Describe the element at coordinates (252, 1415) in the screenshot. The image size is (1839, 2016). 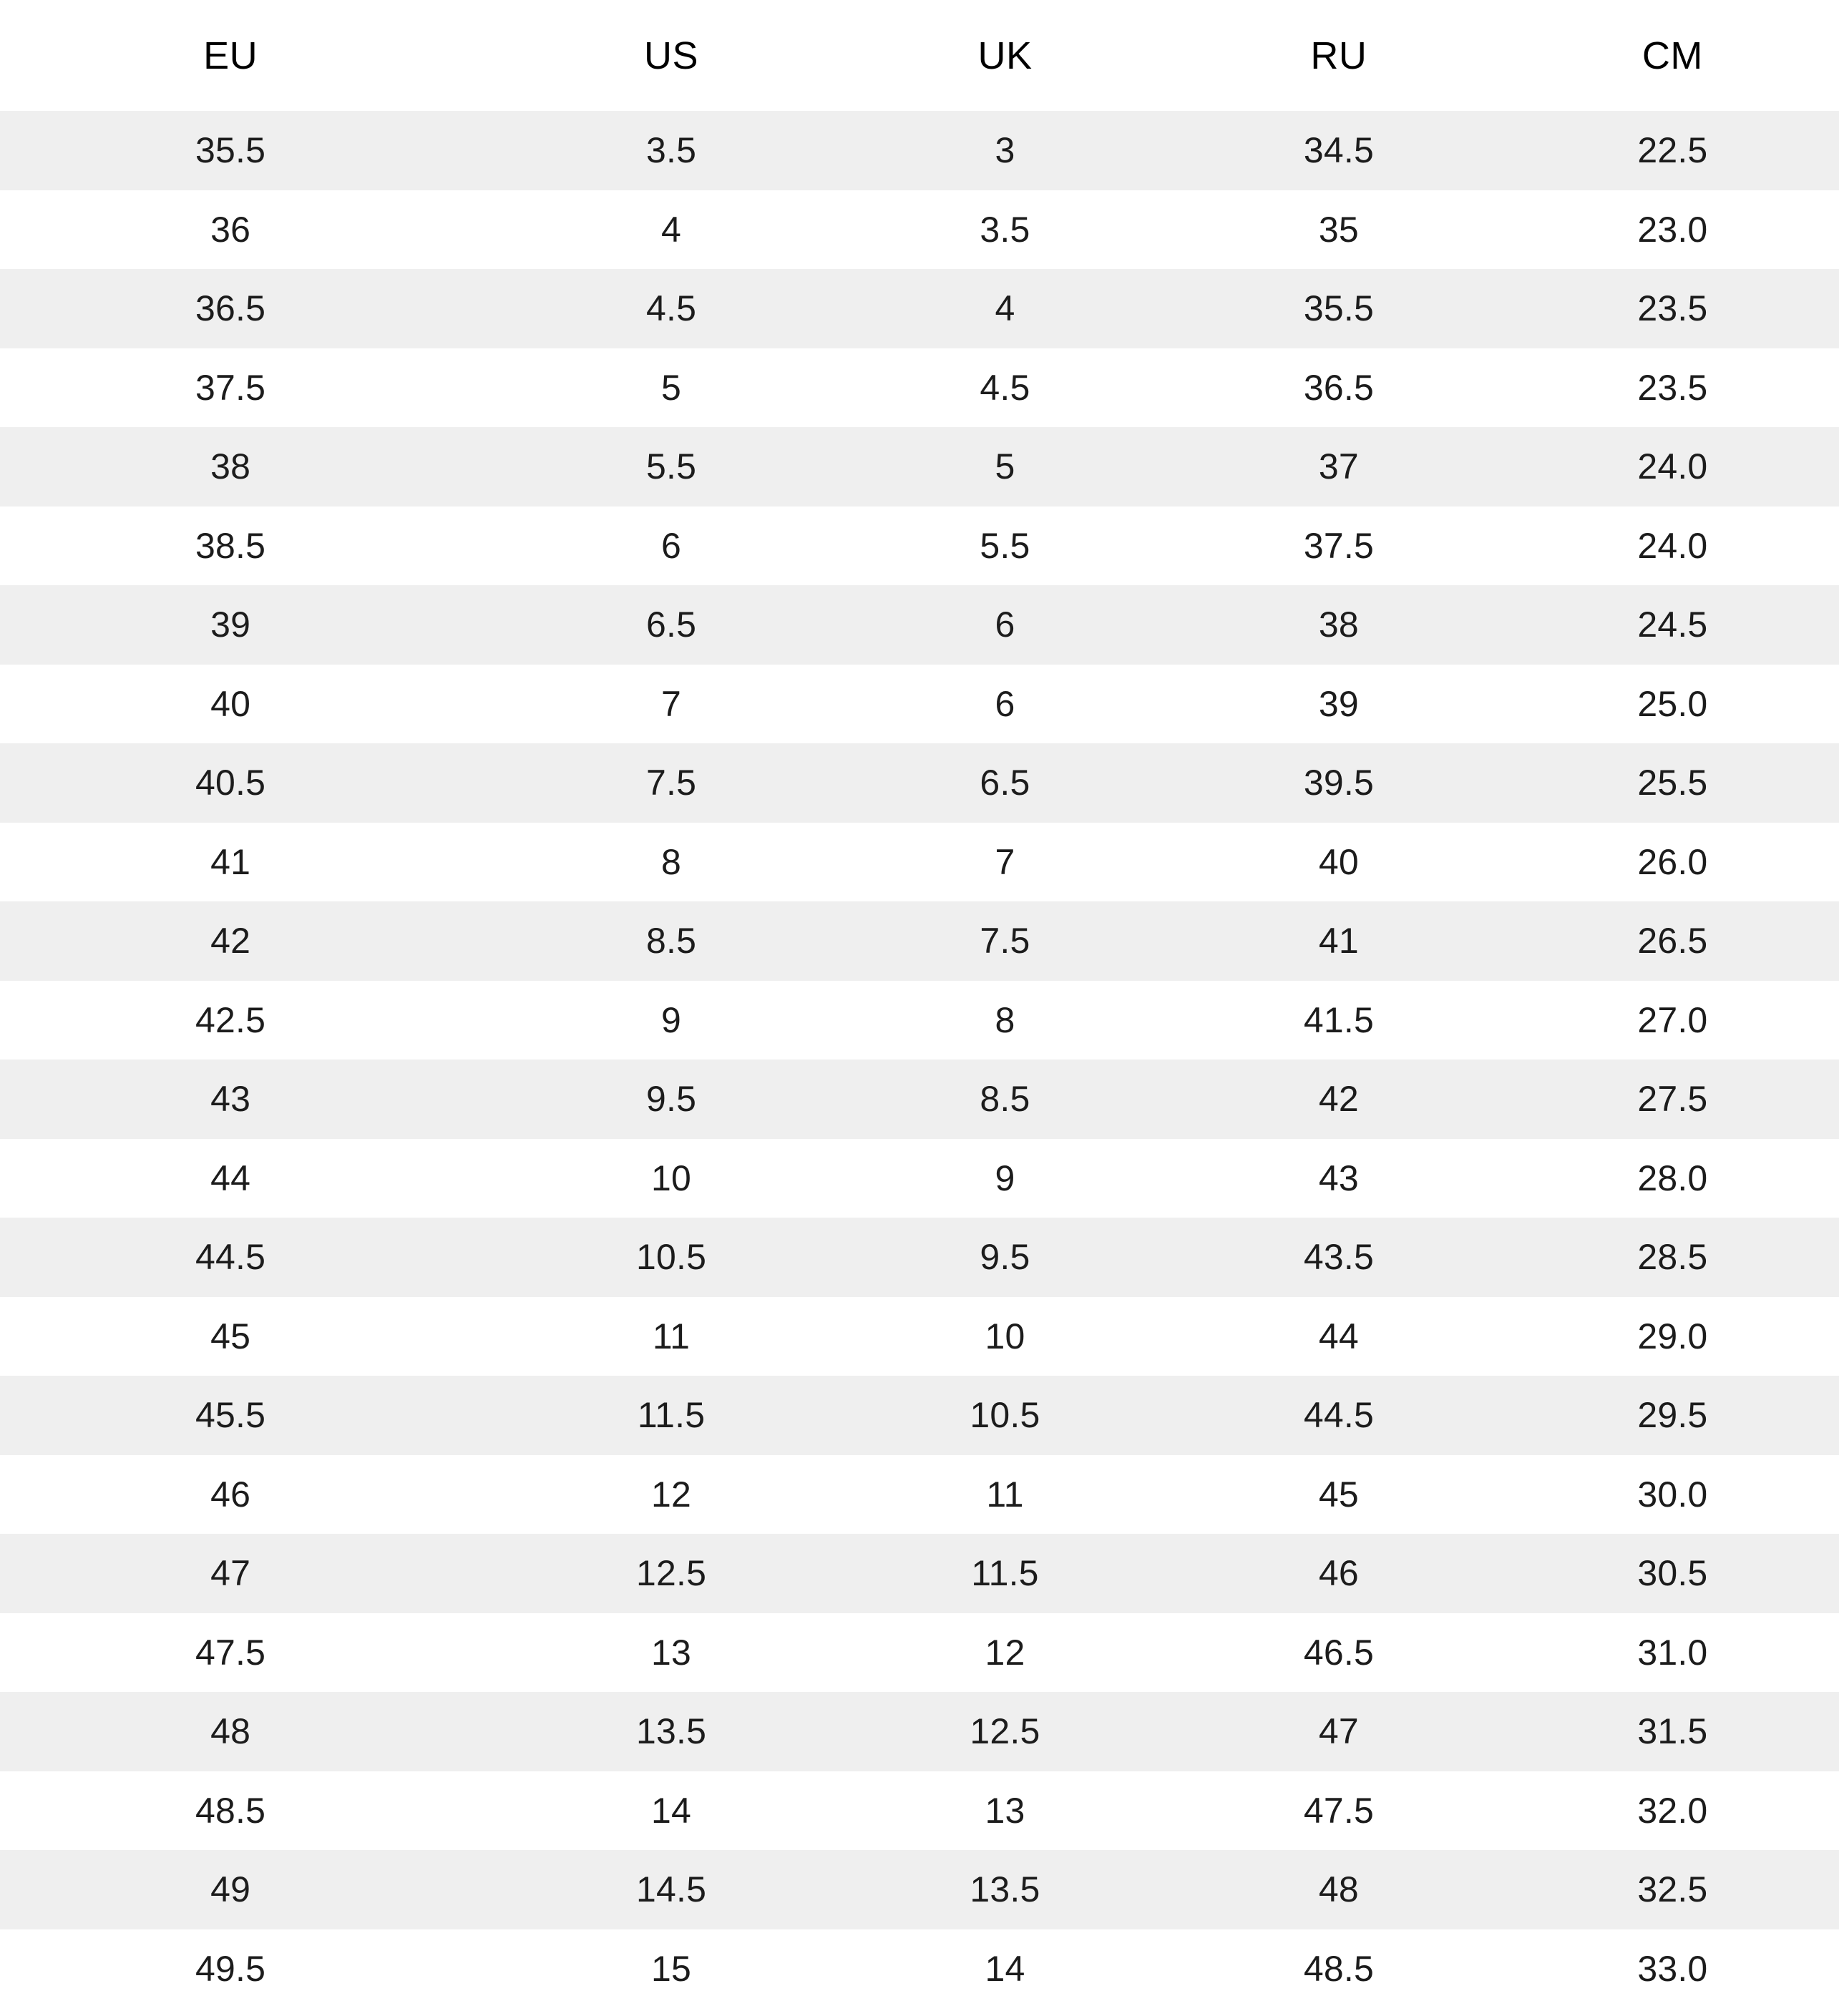
I see `table-cell-eu: 45.5` at that location.